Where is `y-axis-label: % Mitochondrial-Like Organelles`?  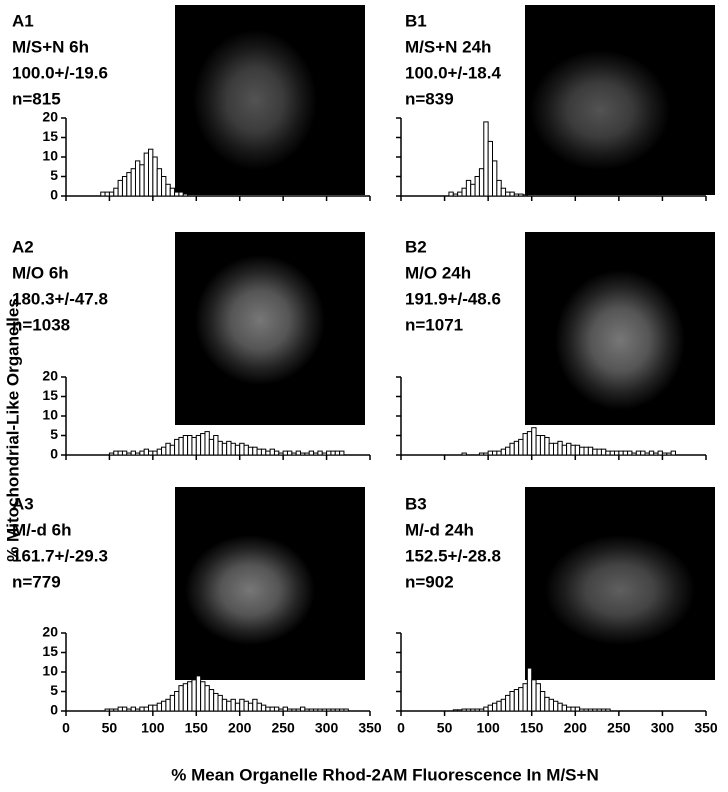 y-axis-label: % Mitochondrial-Like Organelles is located at coordinates (12, 430).